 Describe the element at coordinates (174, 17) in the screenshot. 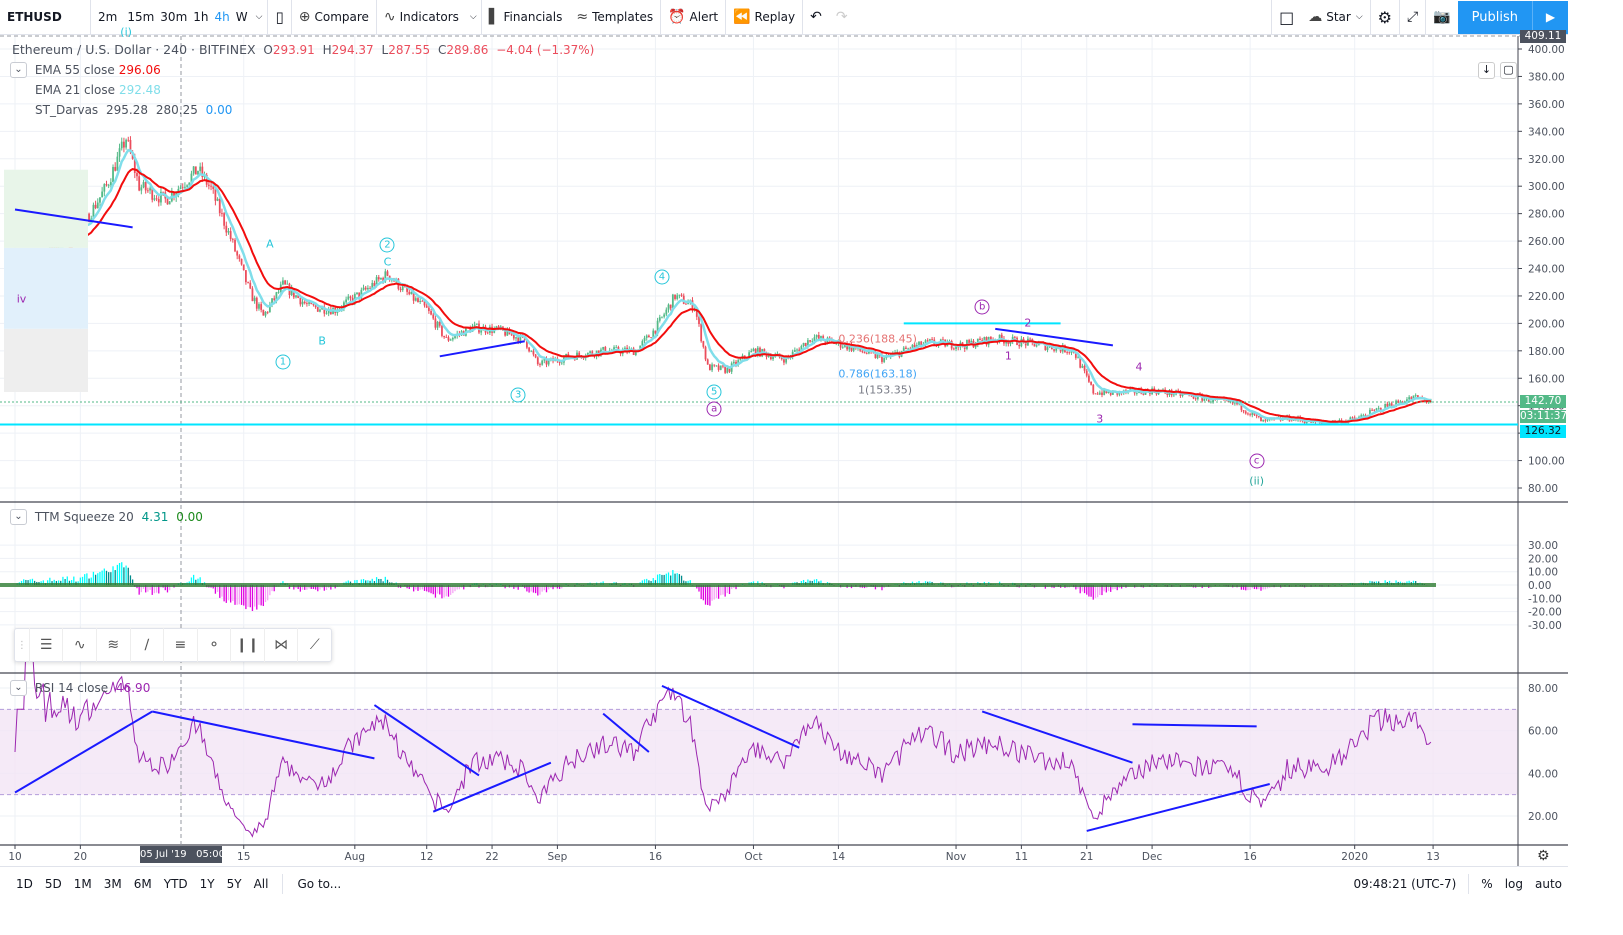

I see `interval-30m: 30m` at that location.